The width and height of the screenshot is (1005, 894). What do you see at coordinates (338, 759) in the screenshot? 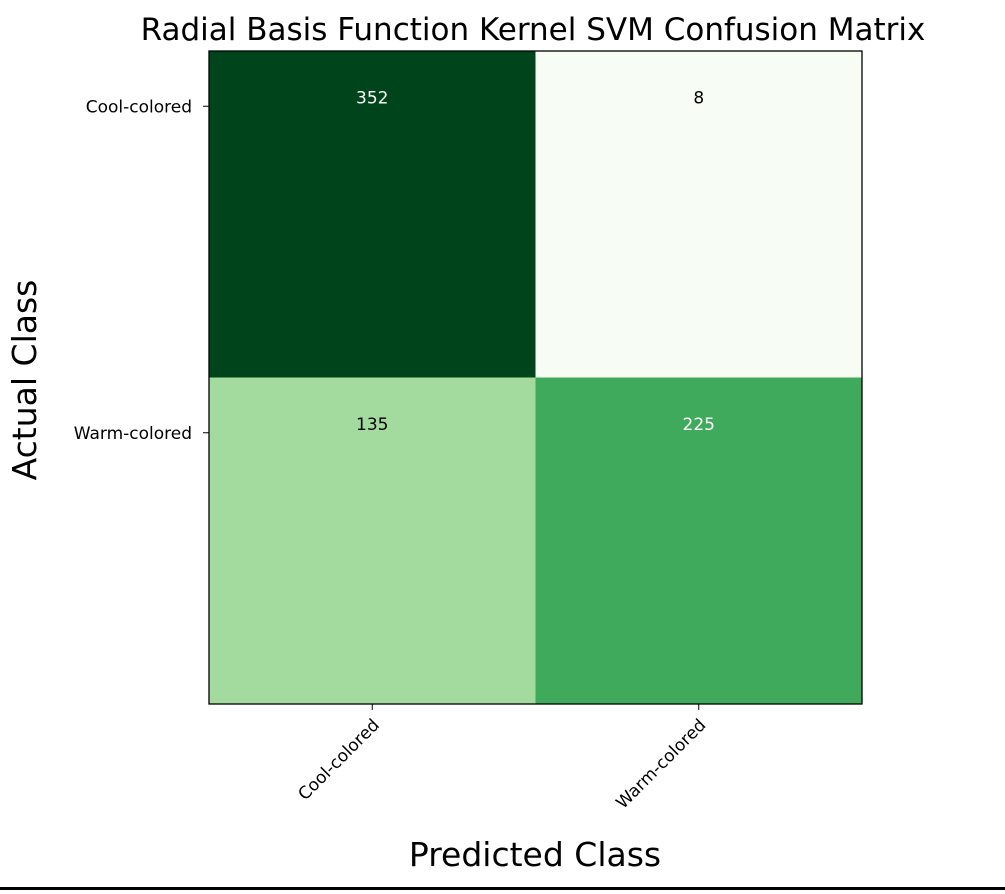
I see `x-tick-label: Cool-colored` at bounding box center [338, 759].